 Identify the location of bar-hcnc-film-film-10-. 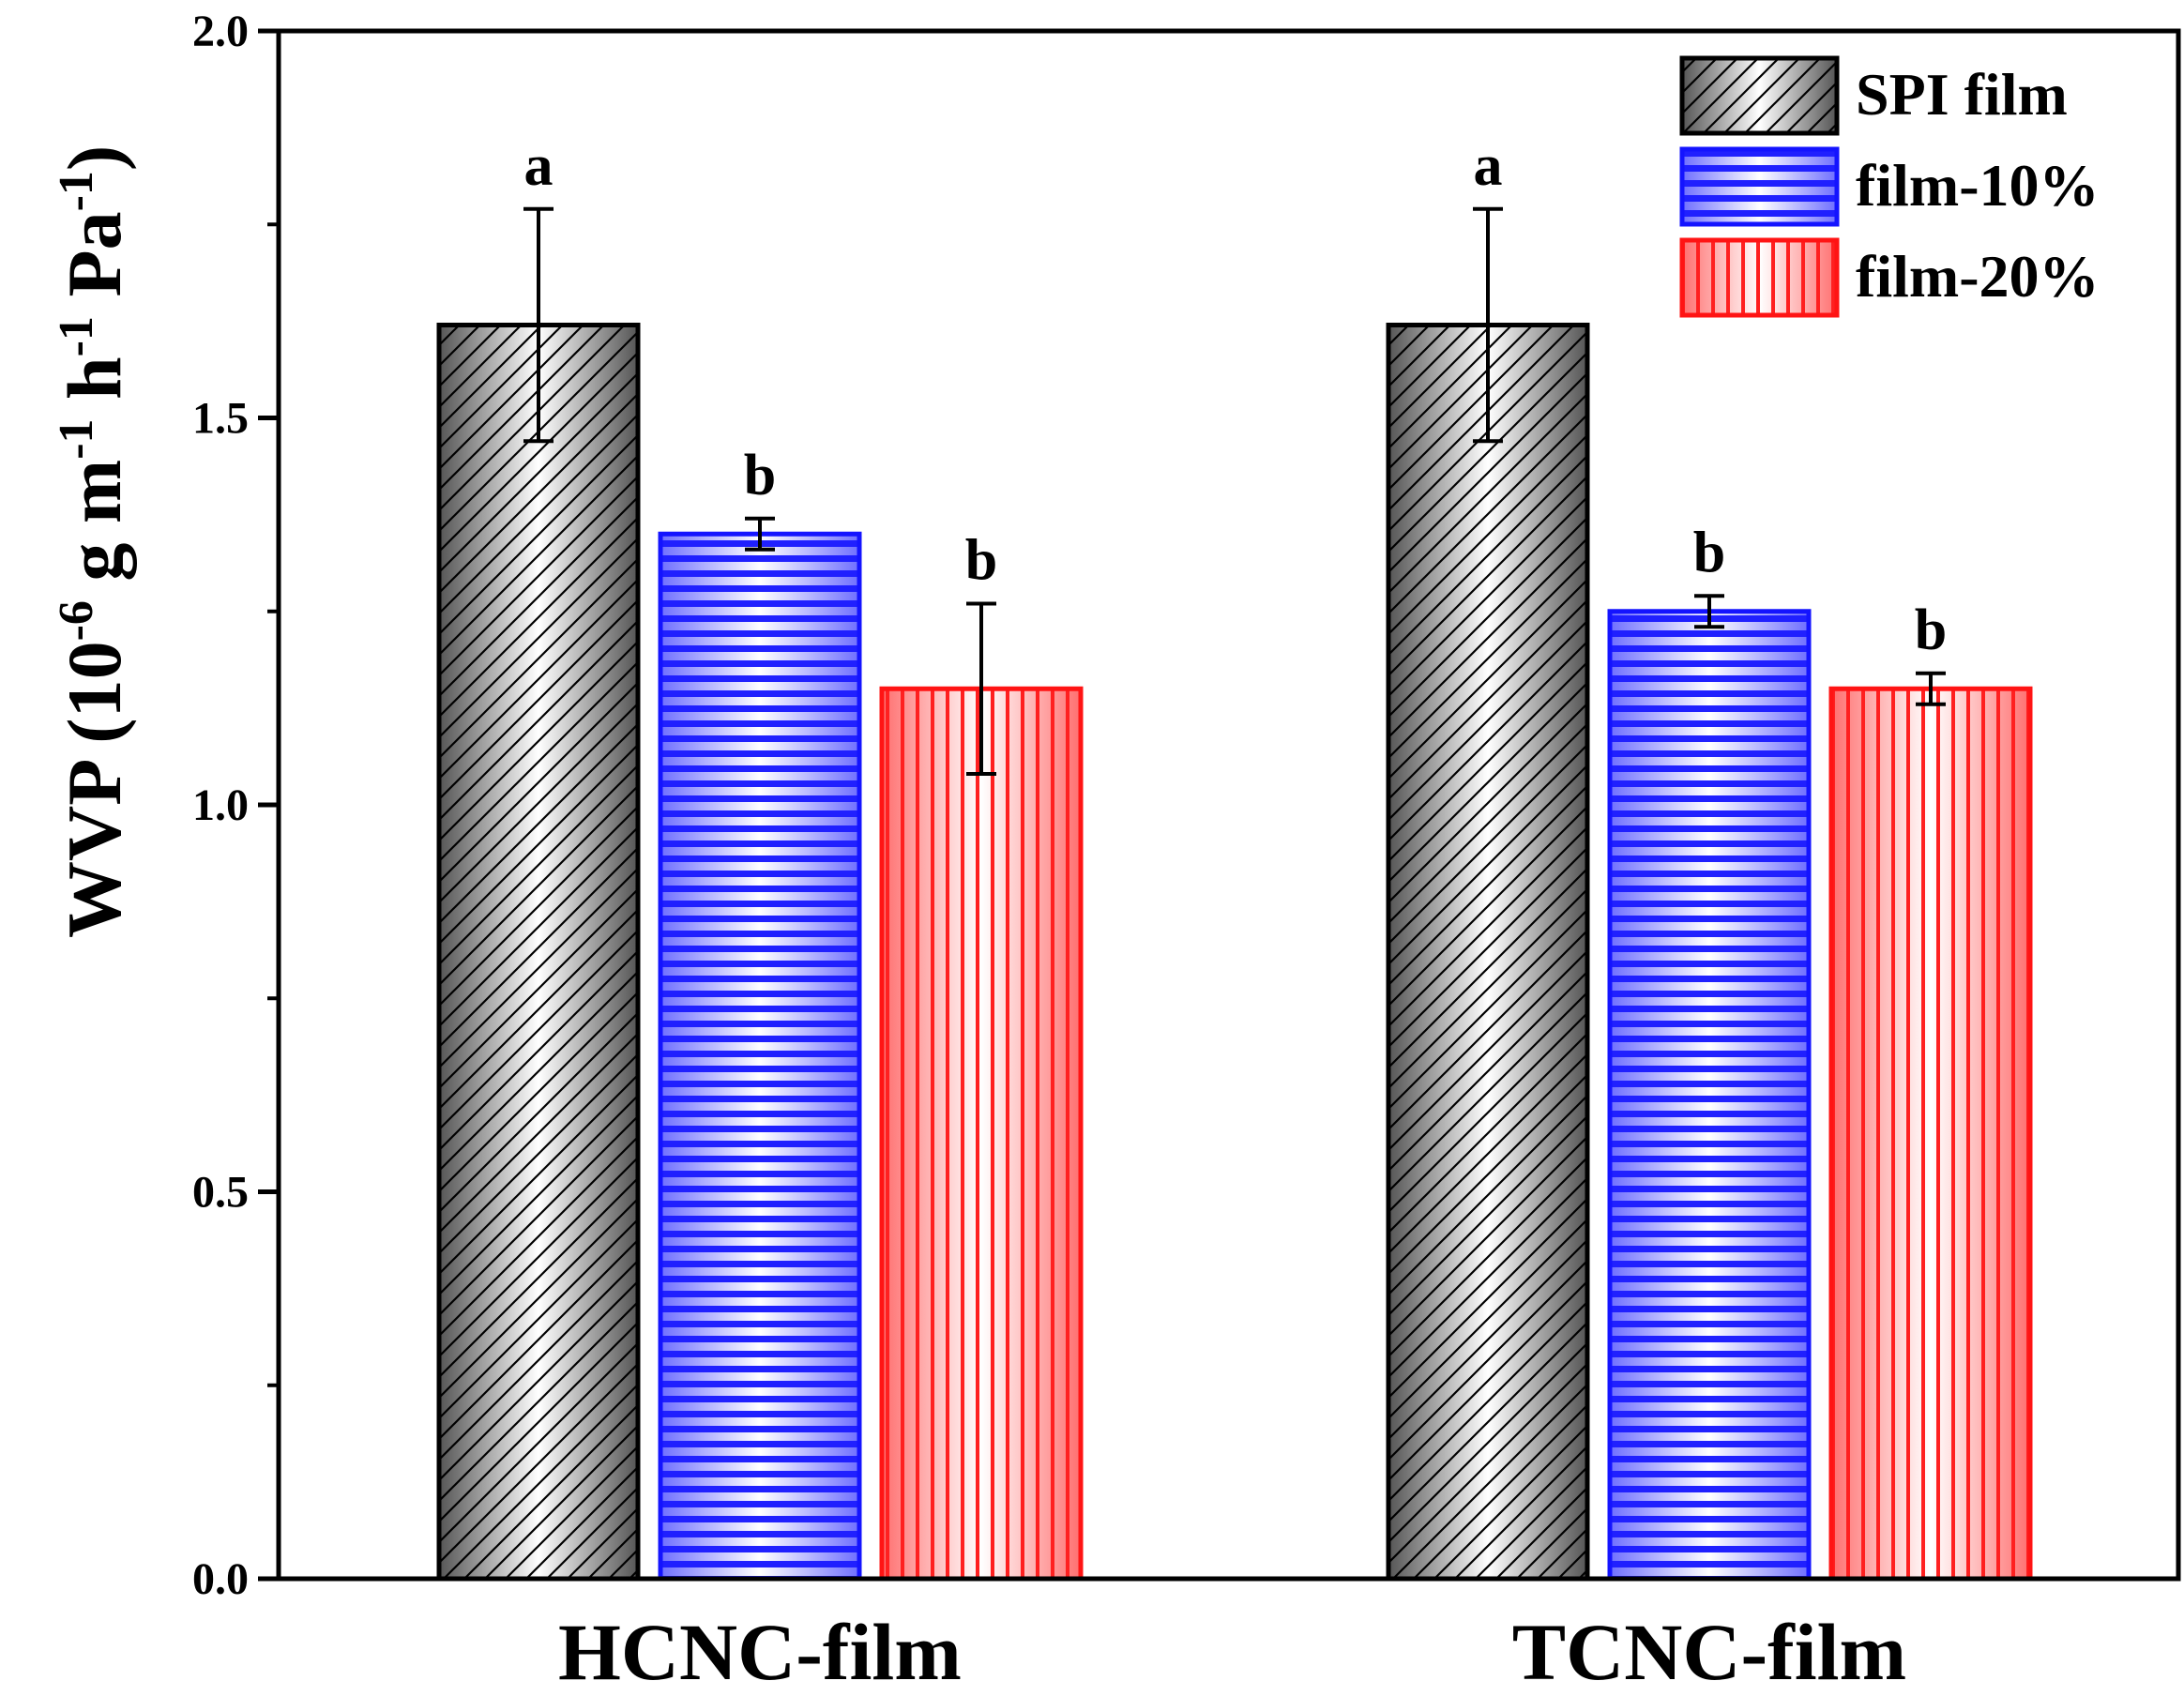
(760, 1057).